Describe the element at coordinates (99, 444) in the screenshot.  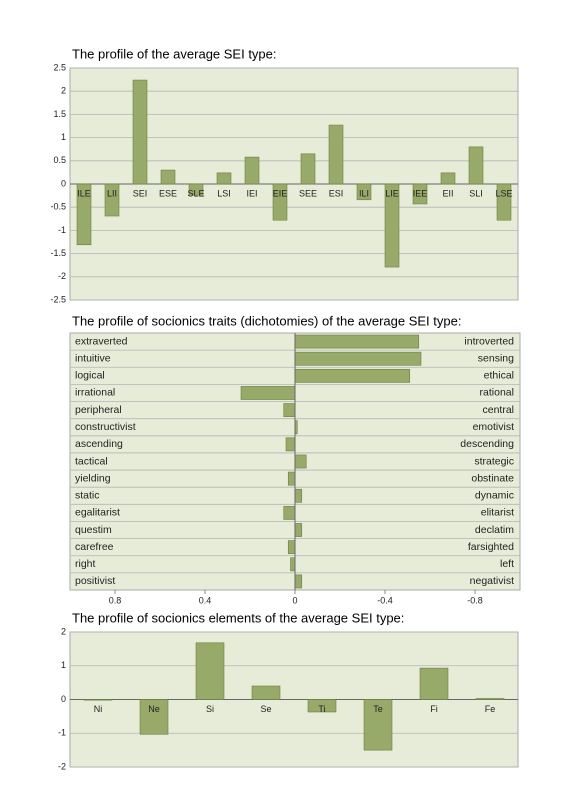
I see `left-label: ascending` at that location.